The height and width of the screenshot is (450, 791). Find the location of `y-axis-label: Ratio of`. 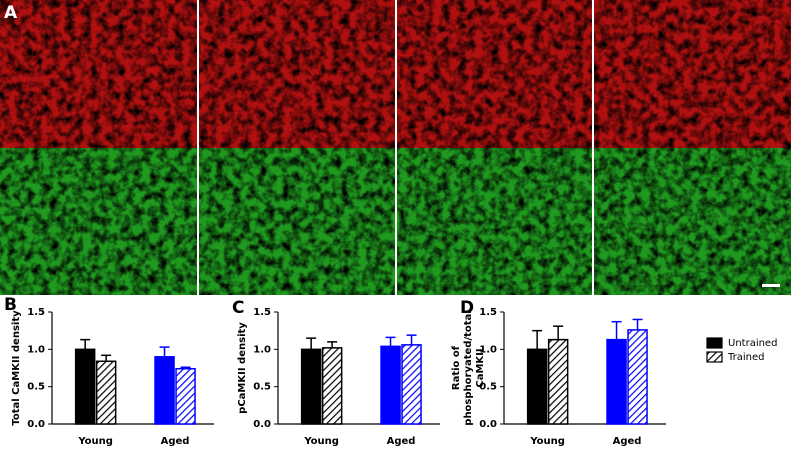

y-axis-label: Ratio of is located at coordinates (456, 367).